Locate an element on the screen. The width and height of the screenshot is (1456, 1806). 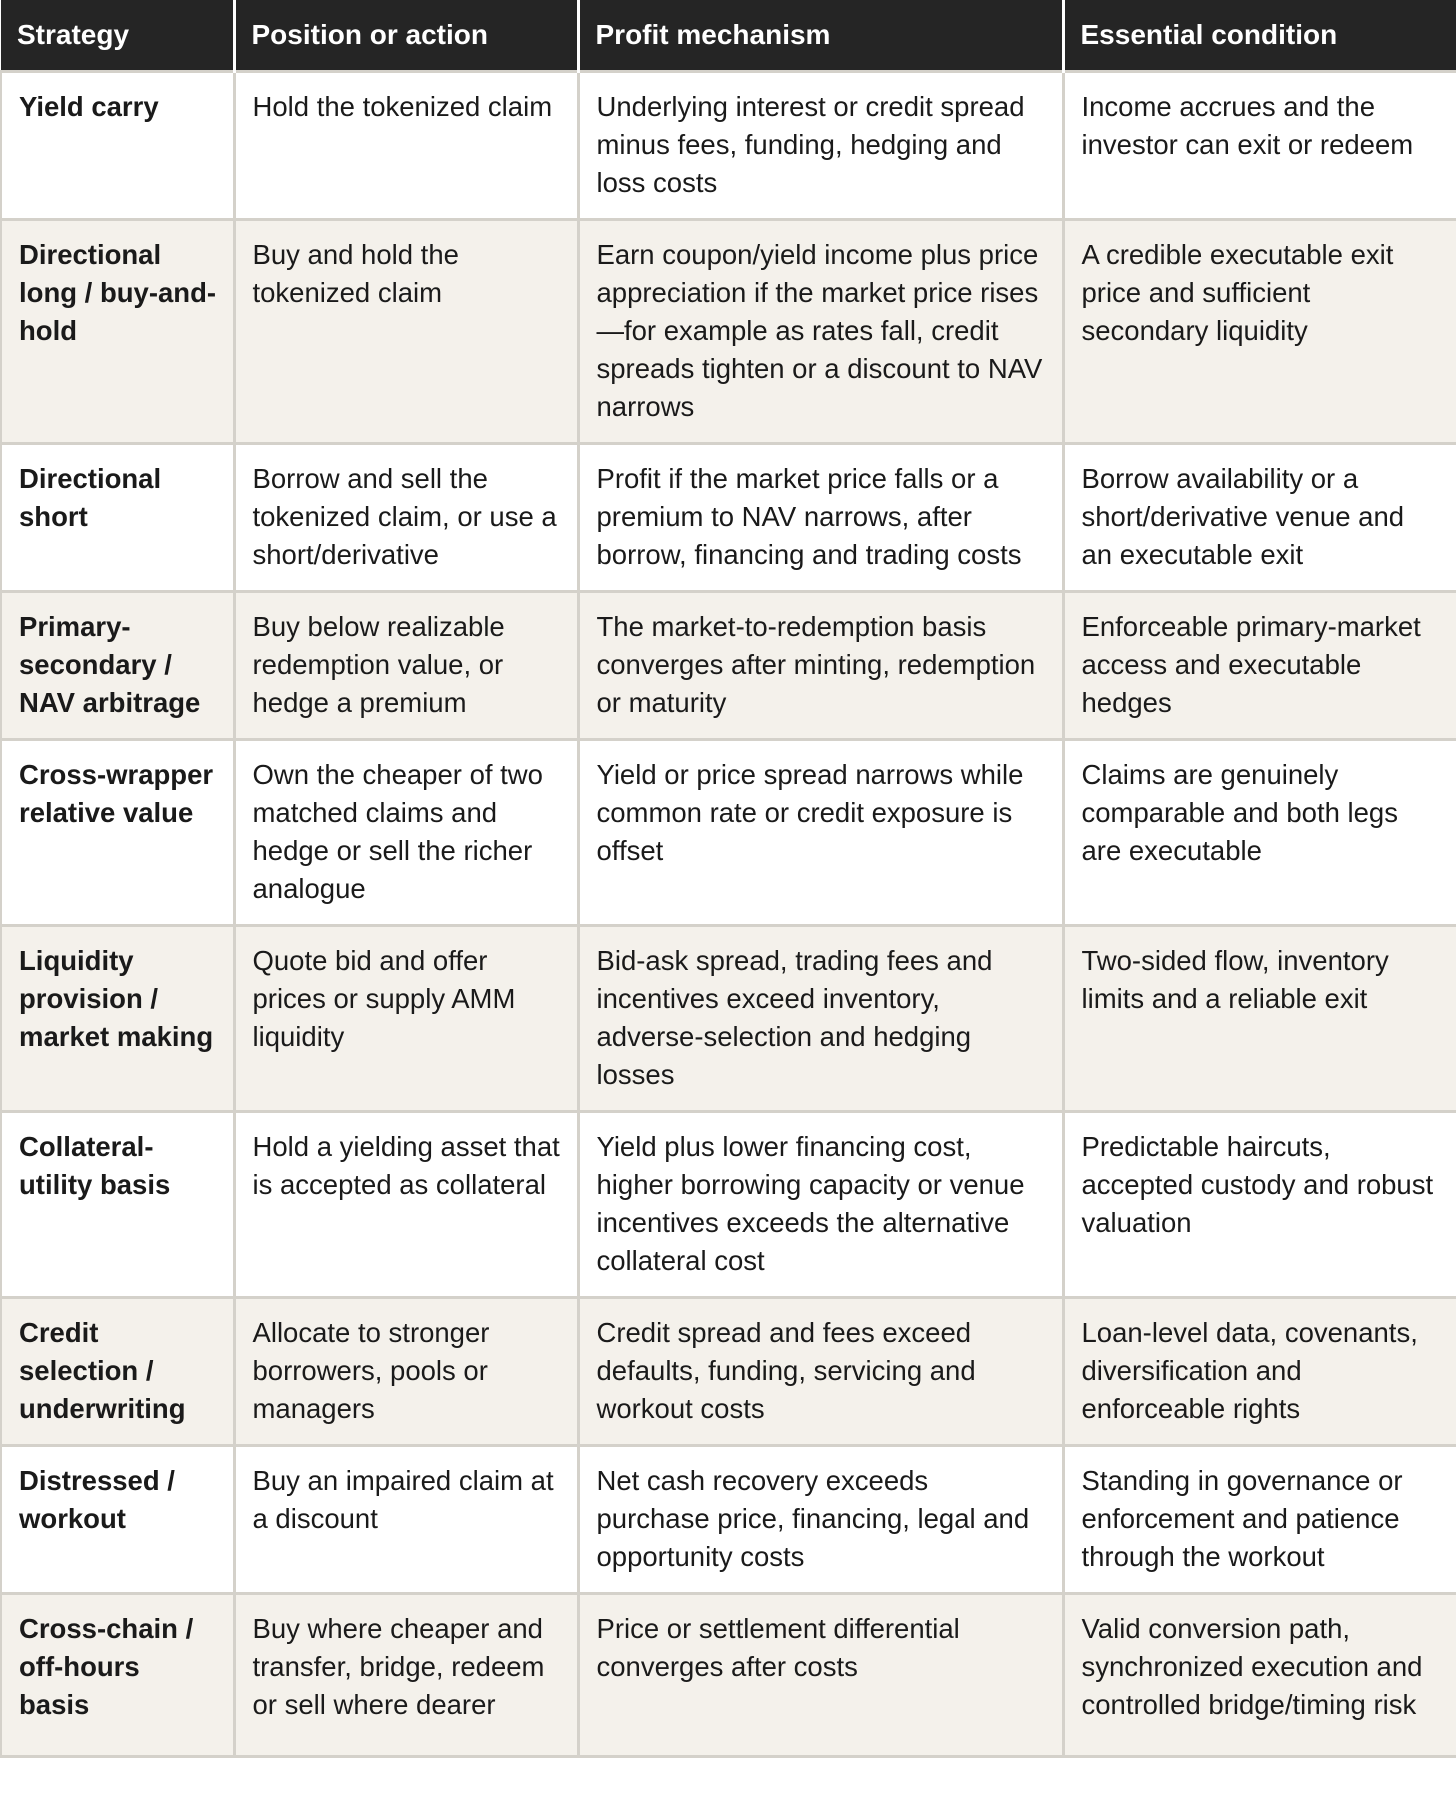
cell-strategy: Directional long / buy-and-hold is located at coordinates (118, 331).